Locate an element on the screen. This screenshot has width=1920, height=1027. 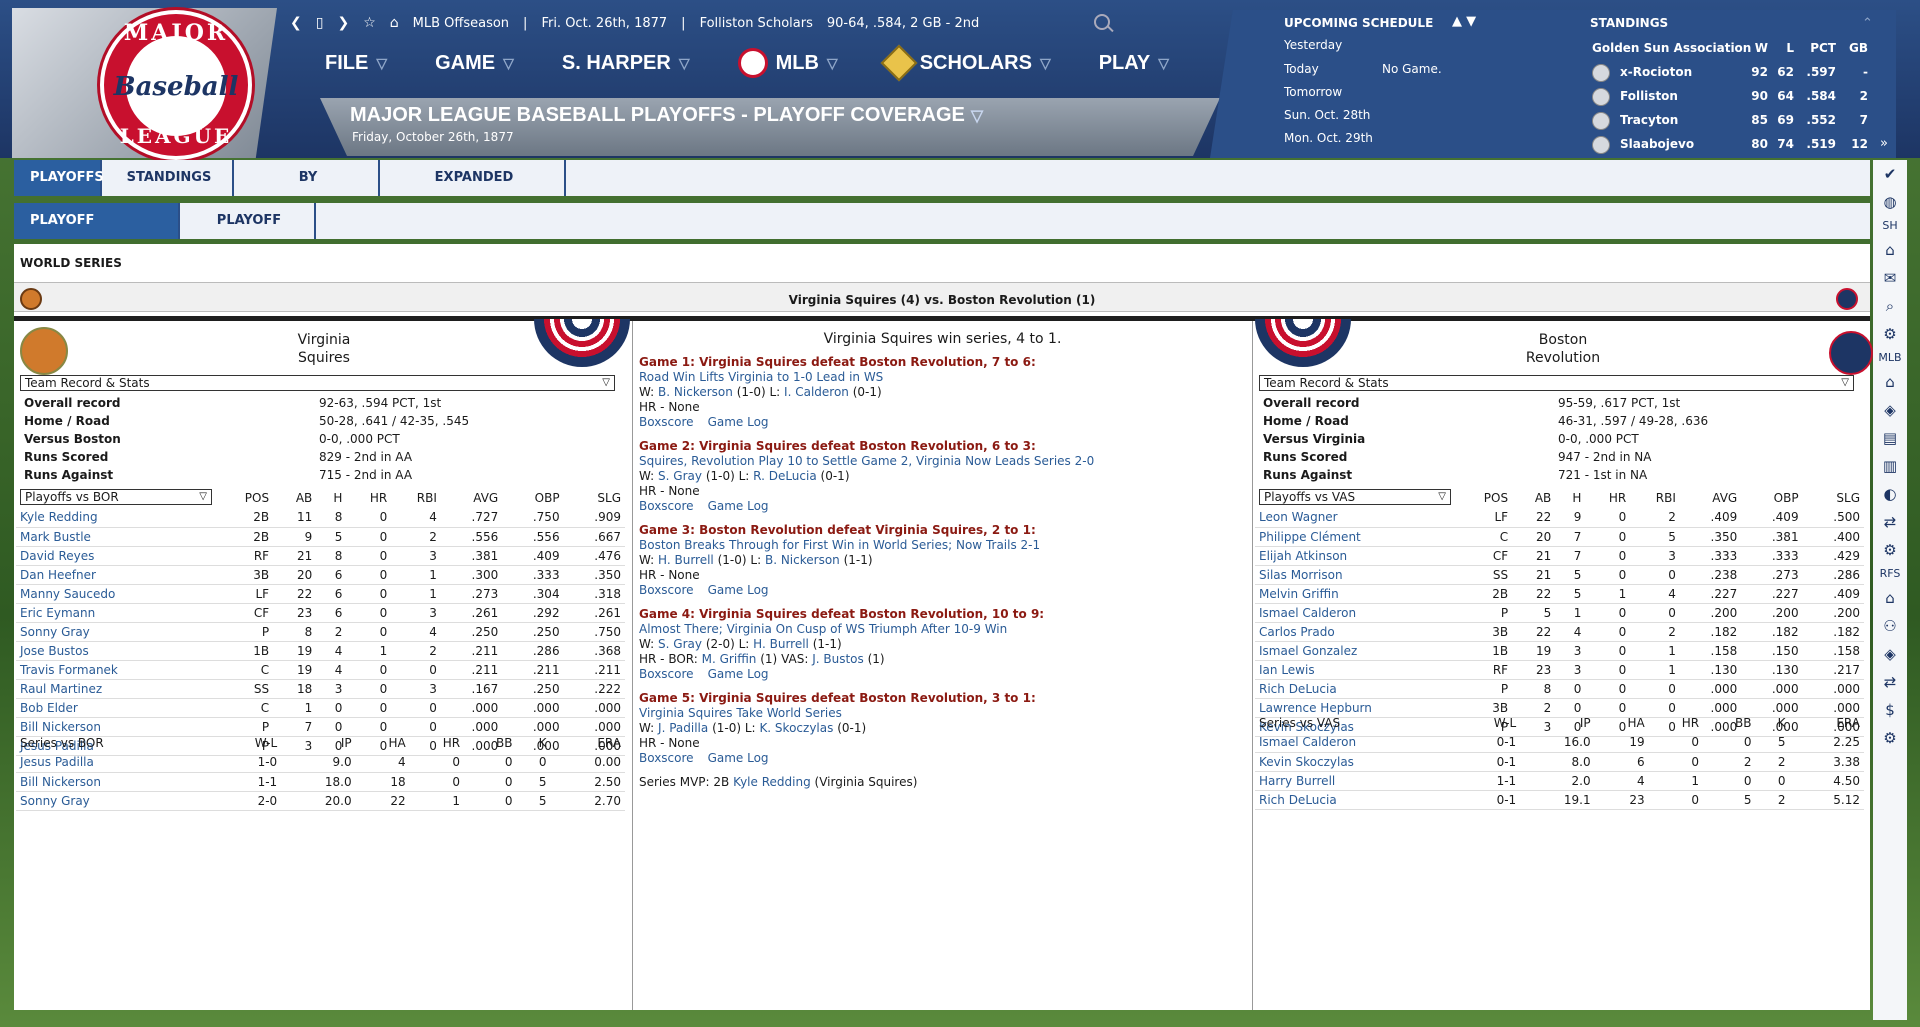
league-logo: MAJOR Baseball LEAGUE is located at coordinates (176, 85).